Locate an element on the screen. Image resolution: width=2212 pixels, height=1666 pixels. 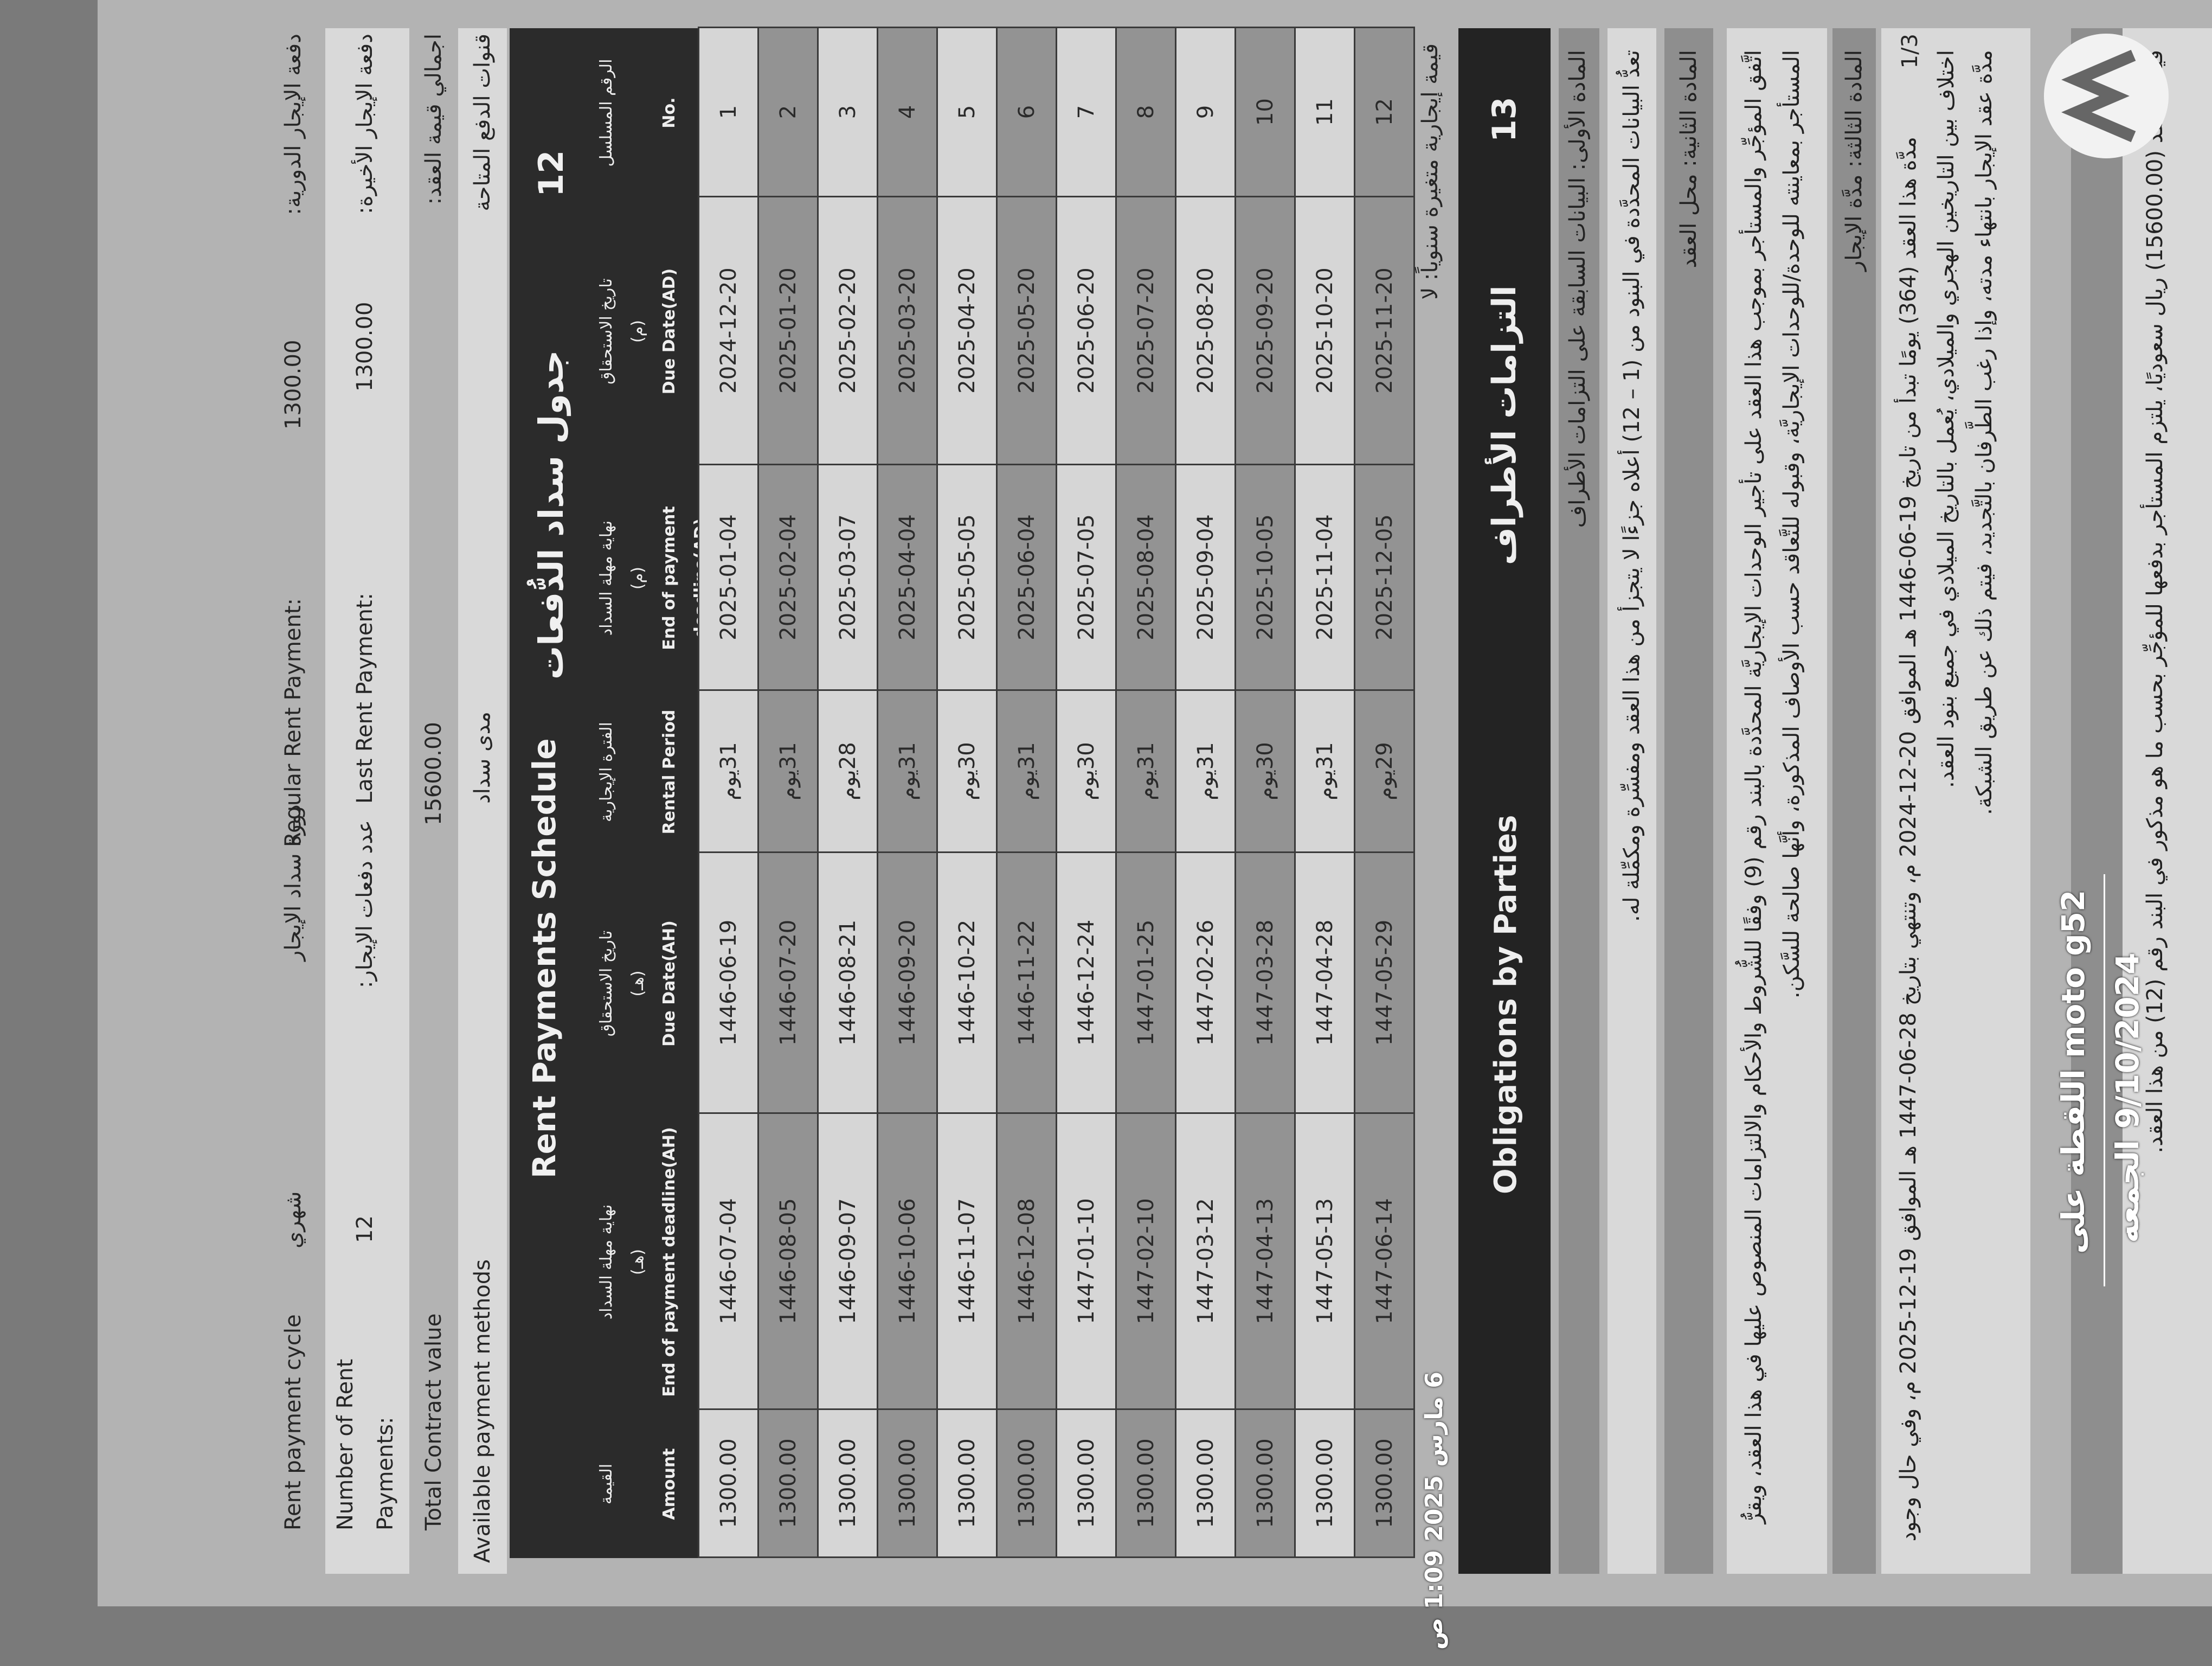
table-cell: 12 is located at coordinates (1384, 112).